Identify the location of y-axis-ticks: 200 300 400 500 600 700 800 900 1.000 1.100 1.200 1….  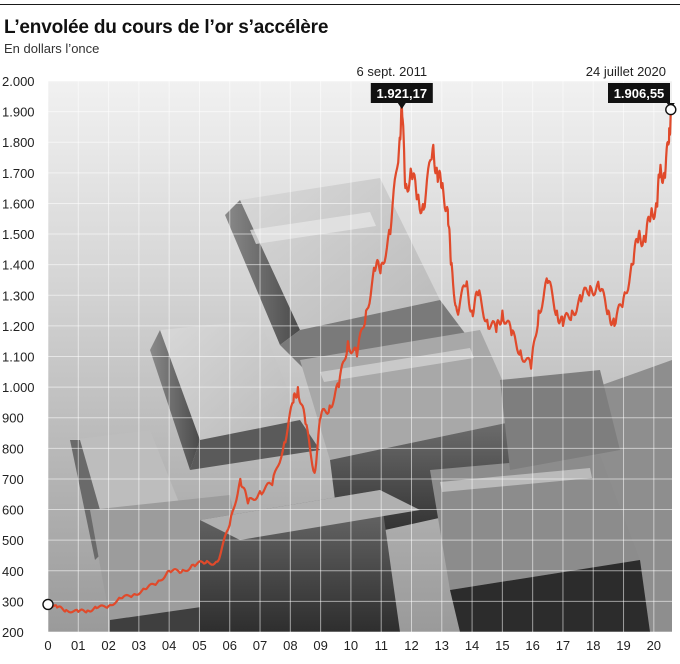
(18, 357).